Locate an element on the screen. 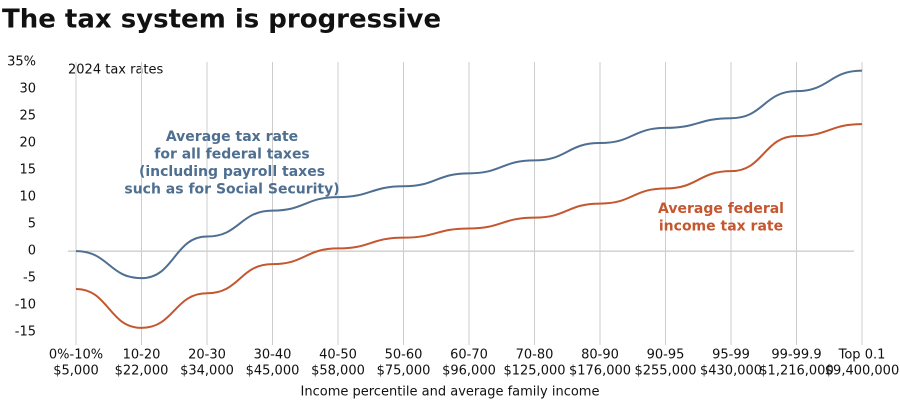 The image size is (900, 409). x-tick-label: $176,000 is located at coordinates (600, 371).